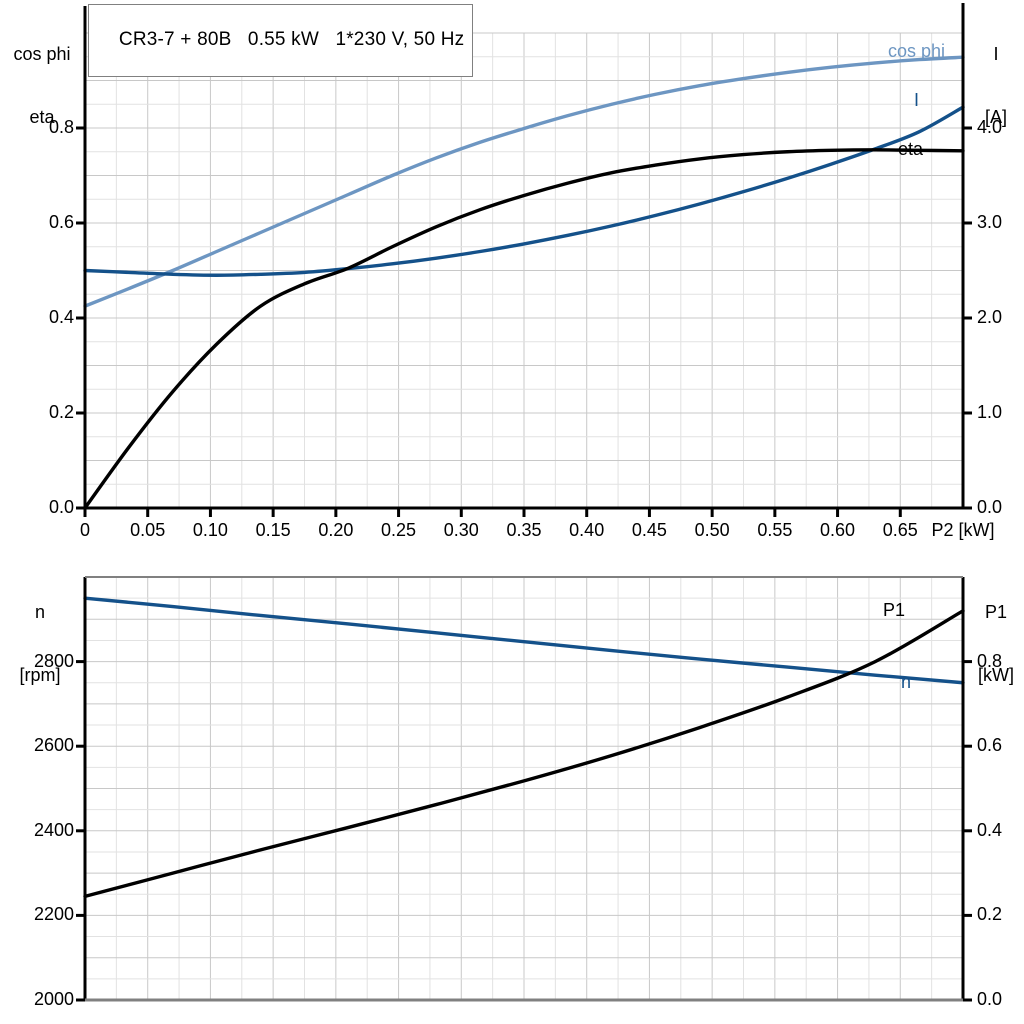 The height and width of the screenshot is (1024, 1024). I want to click on bottom-chart-curve-label-p1: P1, so click(894, 610).